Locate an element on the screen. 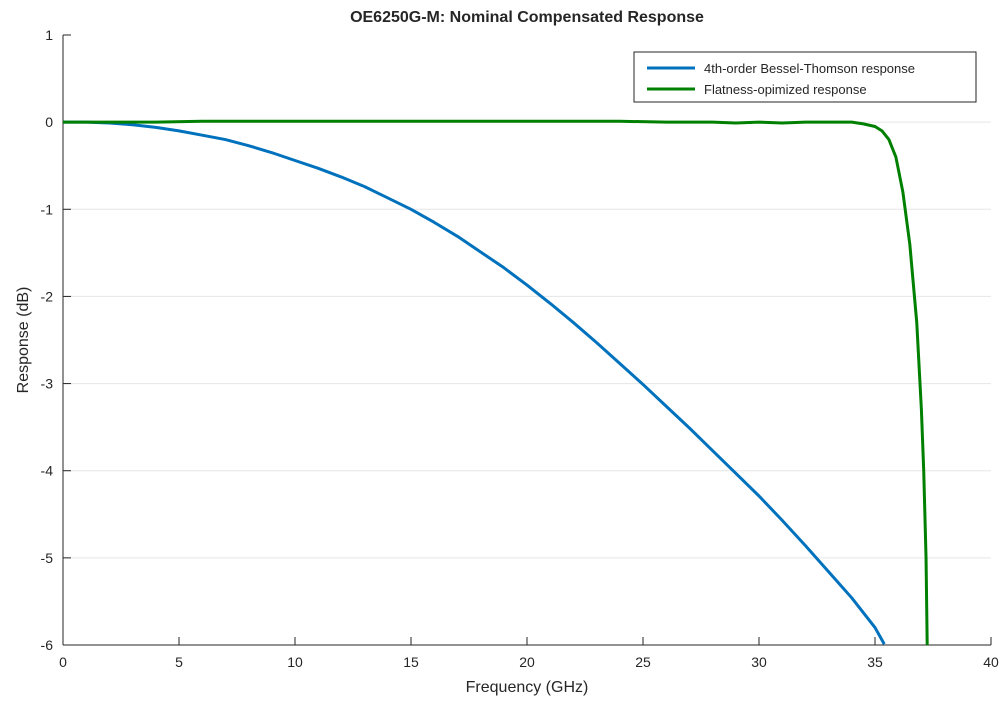 Image resolution: width=1005 pixels, height=711 pixels. x-tick-label: 35 is located at coordinates (875, 662).